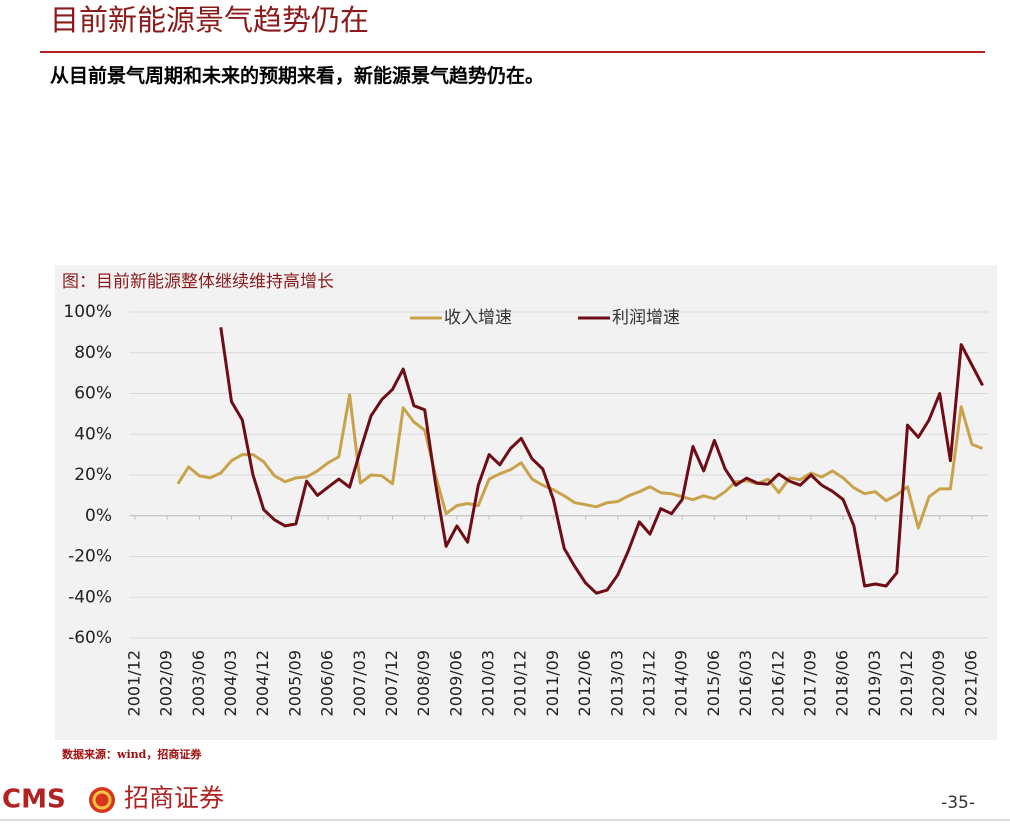  Describe the element at coordinates (681, 683) in the screenshot. I see `x-tick-label: 2014/09` at that location.